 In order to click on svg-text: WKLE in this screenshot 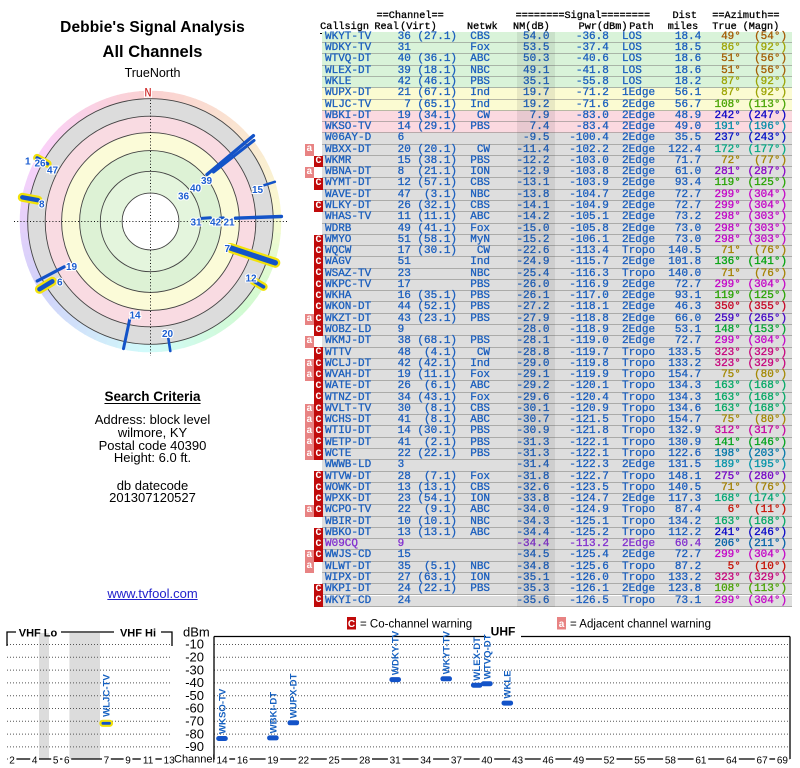, I will do `click(508, 684)`.